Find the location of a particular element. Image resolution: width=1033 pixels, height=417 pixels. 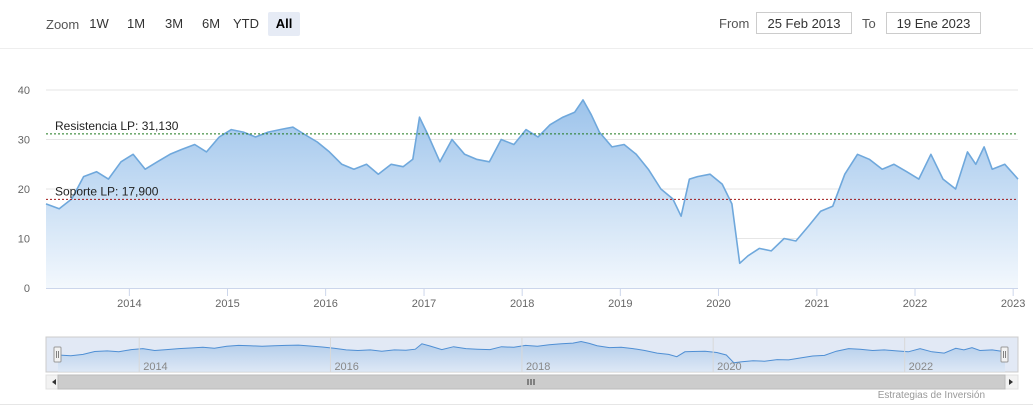

navigator: 2014 2016 2018 2020 2022 is located at coordinates (532, 363).